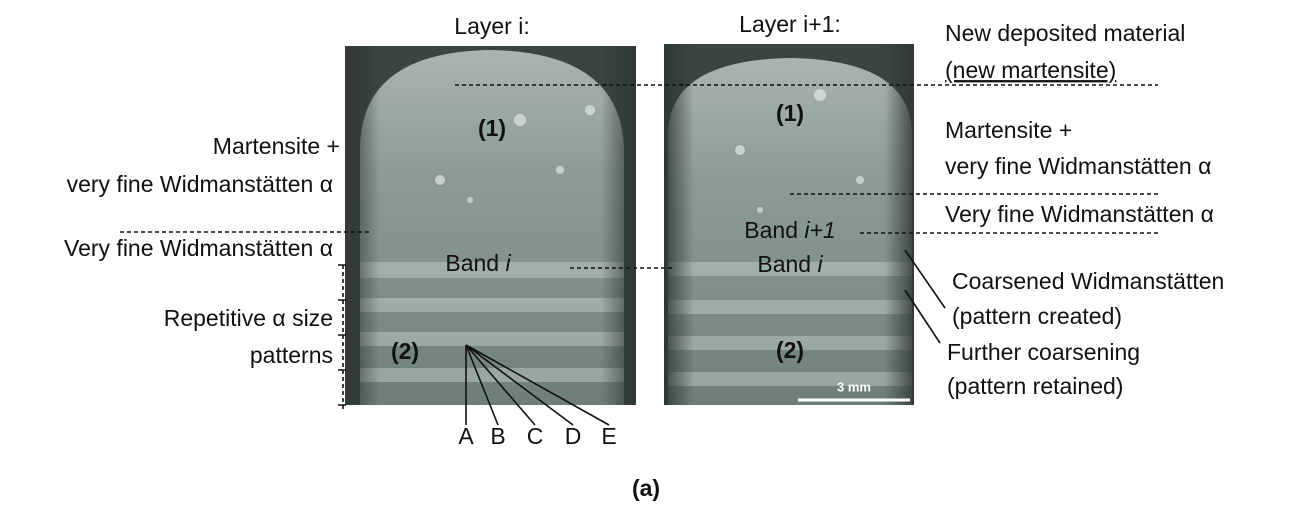 Image resolution: width=1293 pixels, height=514 pixels. I want to click on panel-title: Layer i:, so click(491, 26).